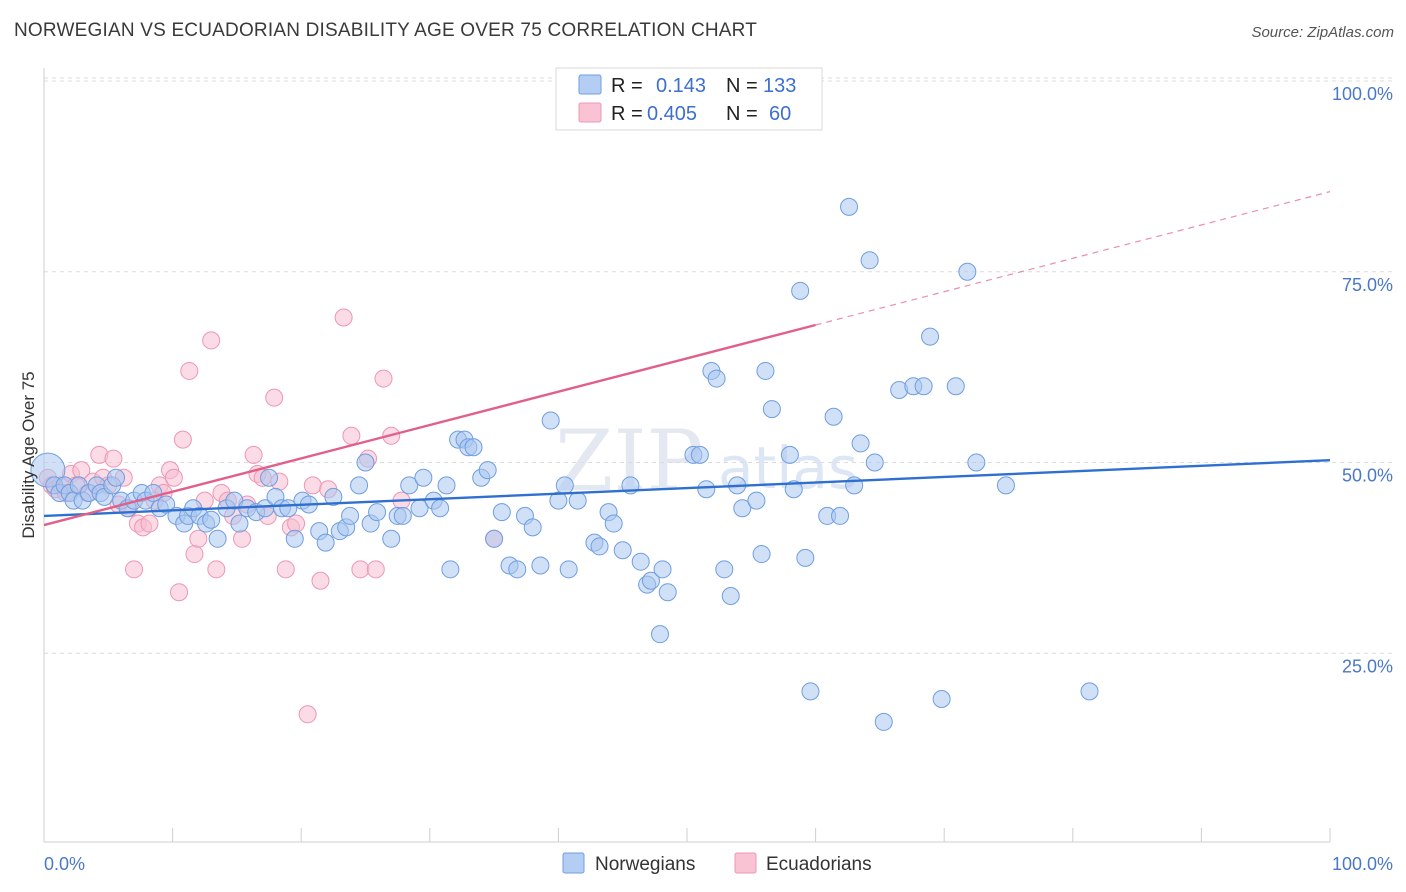 This screenshot has width=1406, height=892. I want to click on x-tick-label-max: 100.0%, so click(1362, 864).